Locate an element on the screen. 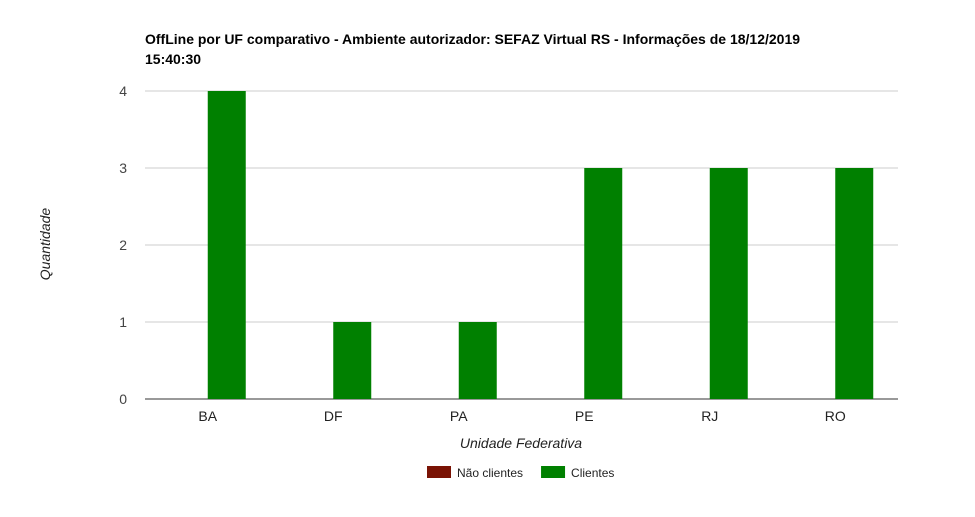  bar-clientes-pe is located at coordinates (603, 283).